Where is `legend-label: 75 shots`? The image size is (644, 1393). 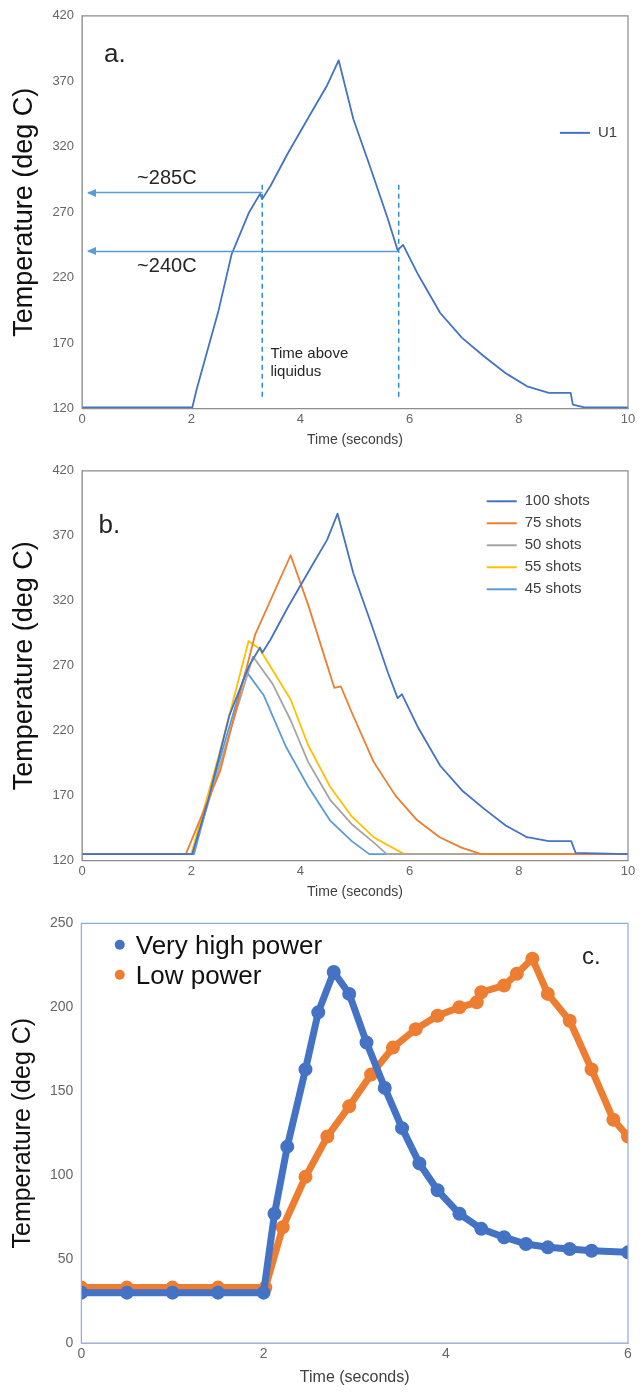
legend-label: 75 shots is located at coordinates (553, 522).